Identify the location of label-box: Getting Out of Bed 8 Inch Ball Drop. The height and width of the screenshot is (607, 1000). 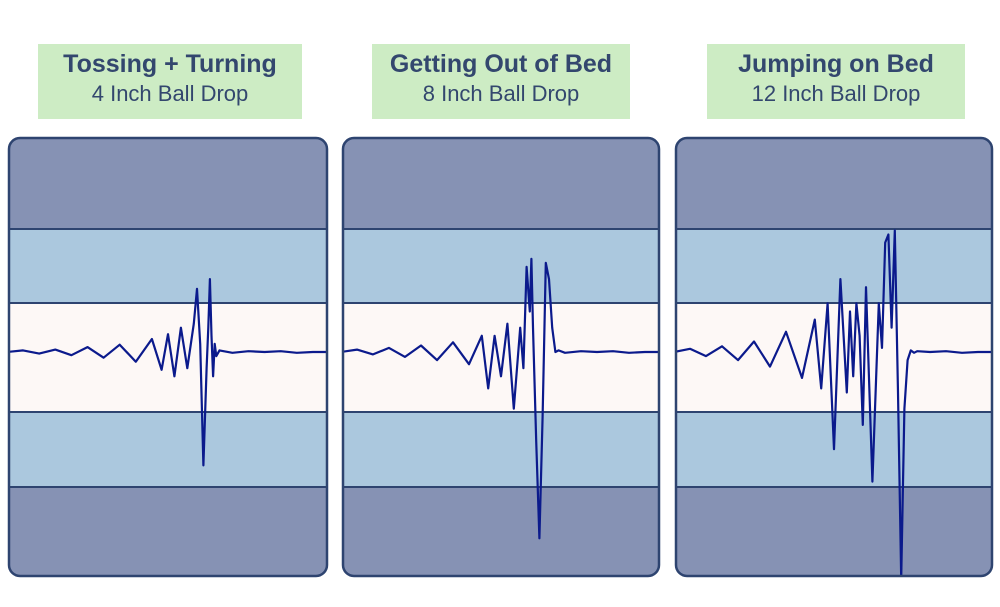
(501, 81).